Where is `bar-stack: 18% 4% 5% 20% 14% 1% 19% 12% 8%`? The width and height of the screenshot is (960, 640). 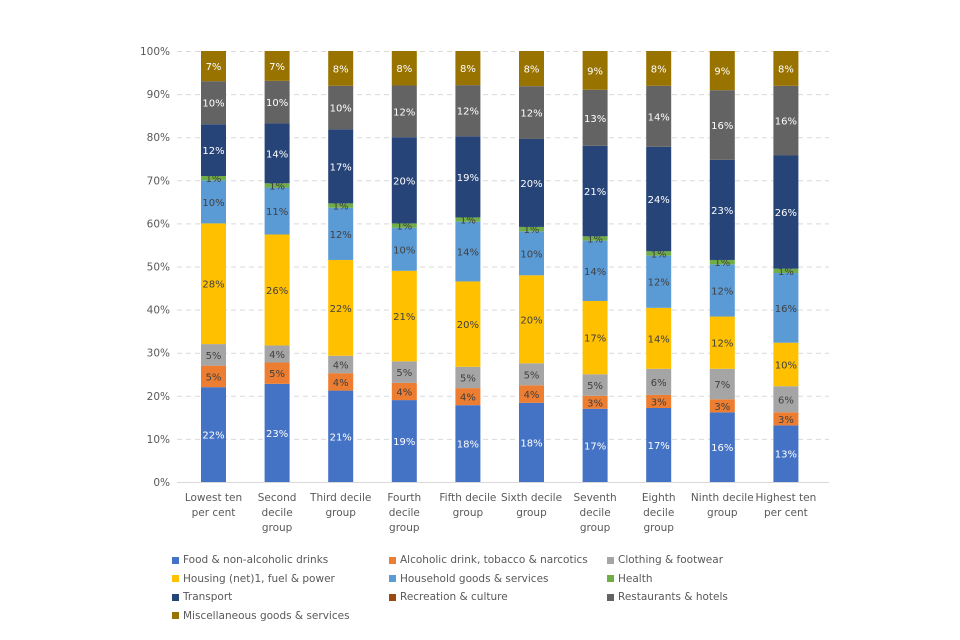 bar-stack: 18% 4% 5% 20% 14% 1% 19% 12% 8% is located at coordinates (468, 266).